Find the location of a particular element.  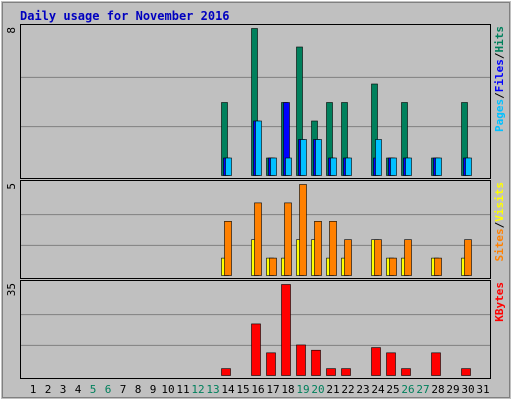

x-tick-label: 27 is located at coordinates (422, 389).